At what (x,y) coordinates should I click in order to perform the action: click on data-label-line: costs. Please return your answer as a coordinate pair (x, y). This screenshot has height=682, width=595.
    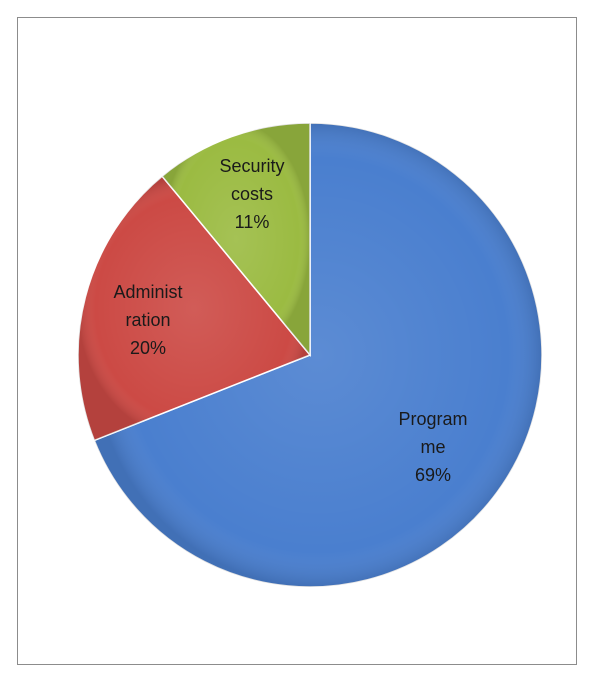
    Looking at the image, I should click on (252, 194).